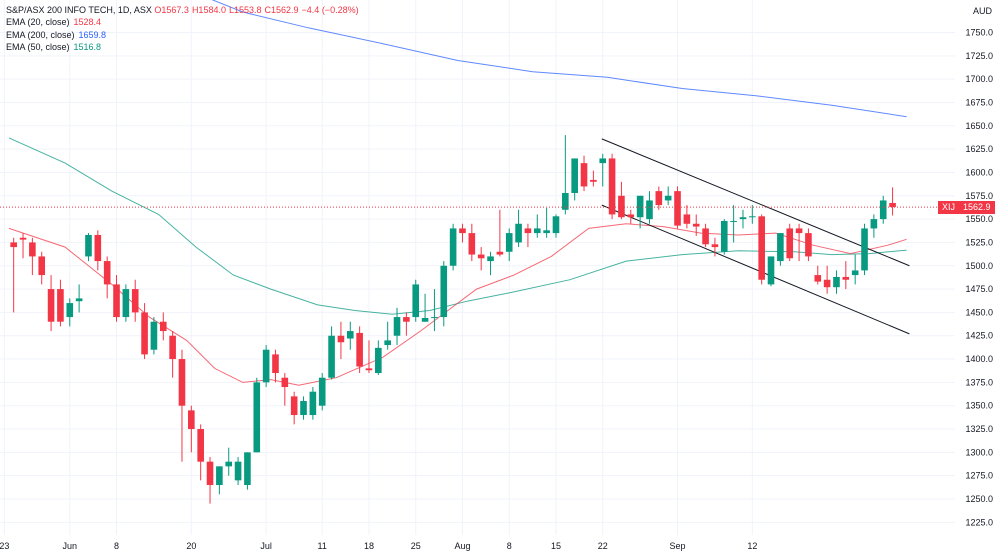 The width and height of the screenshot is (1000, 557). Describe the element at coordinates (979, 522) in the screenshot. I see `price-tick-label: 1225.0` at that location.